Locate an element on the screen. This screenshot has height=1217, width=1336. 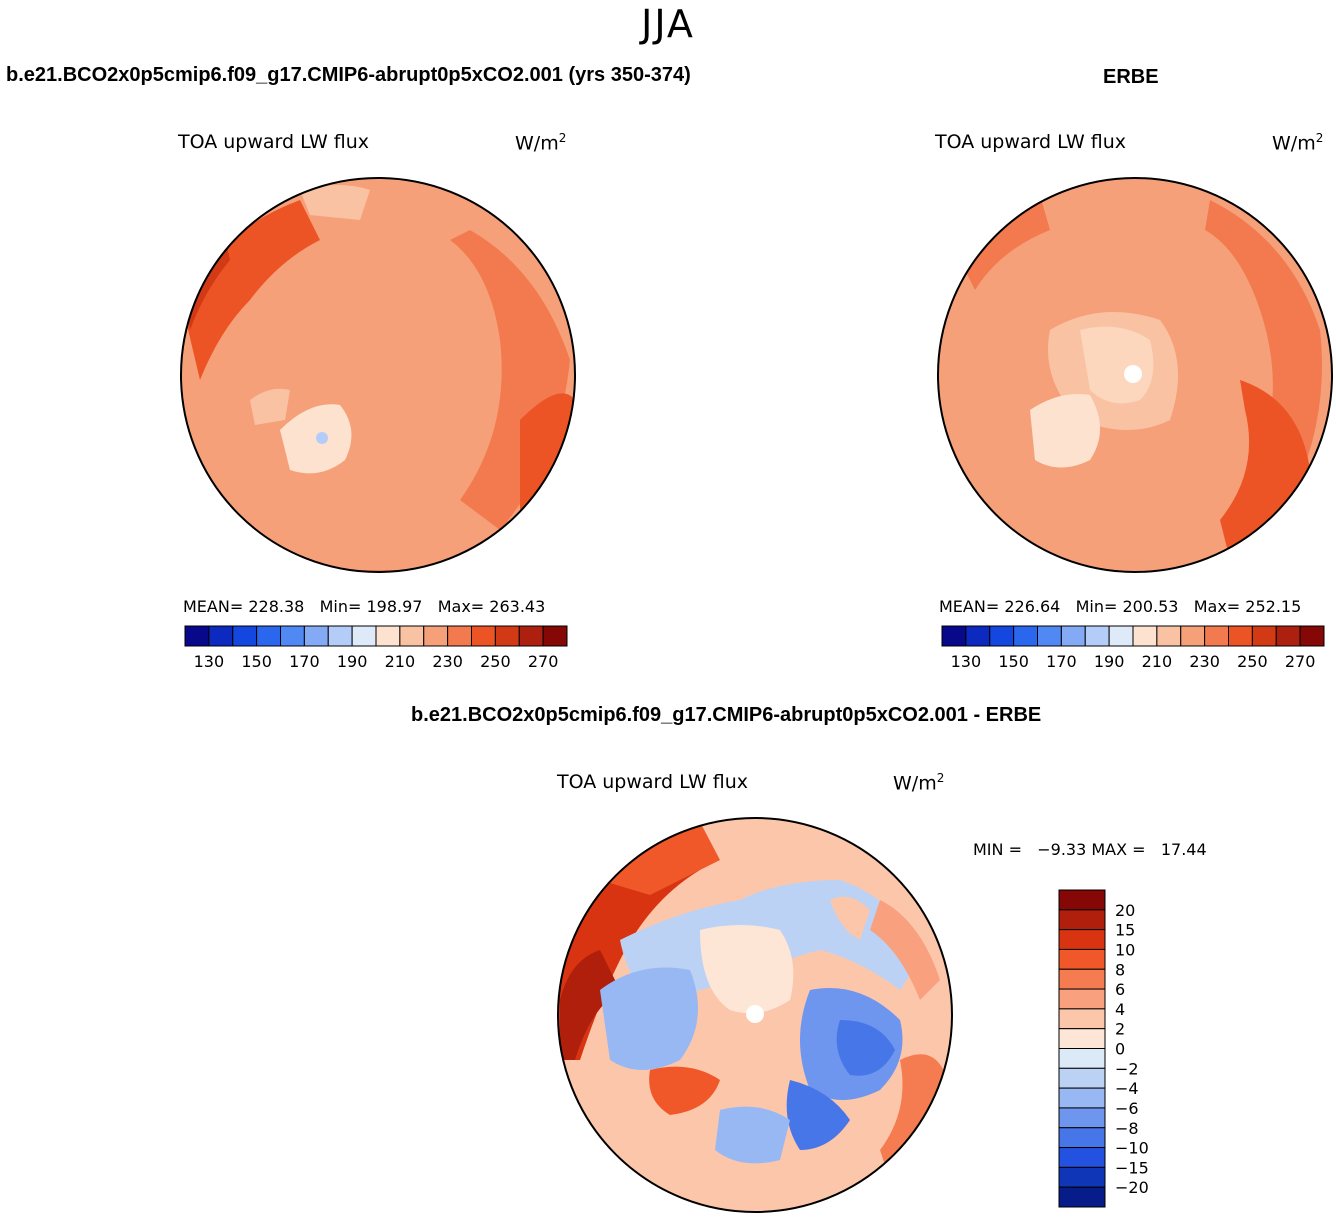
obs-variable-label: TOA upward LW flux is located at coordinates (1031, 142).